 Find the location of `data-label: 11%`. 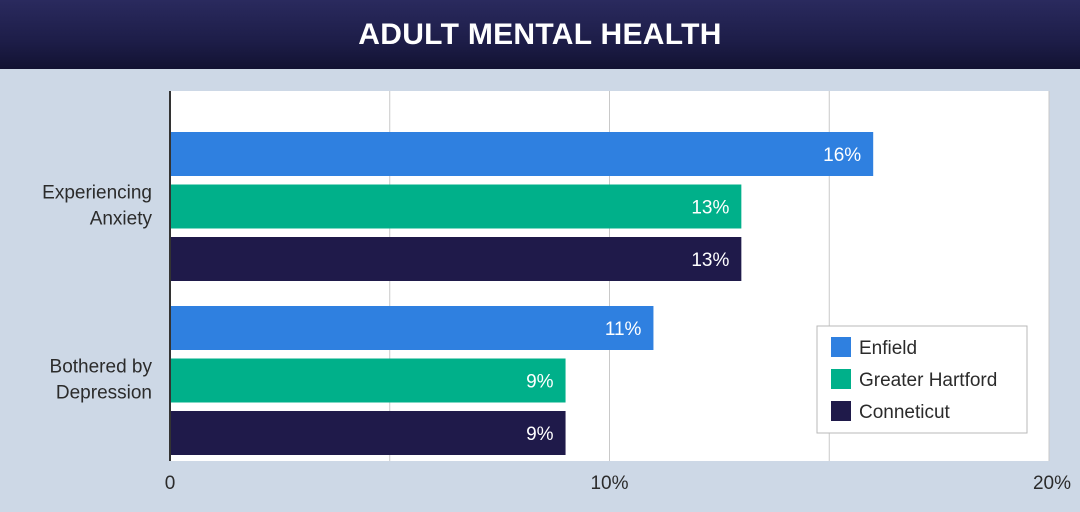

data-label: 11% is located at coordinates (623, 329).